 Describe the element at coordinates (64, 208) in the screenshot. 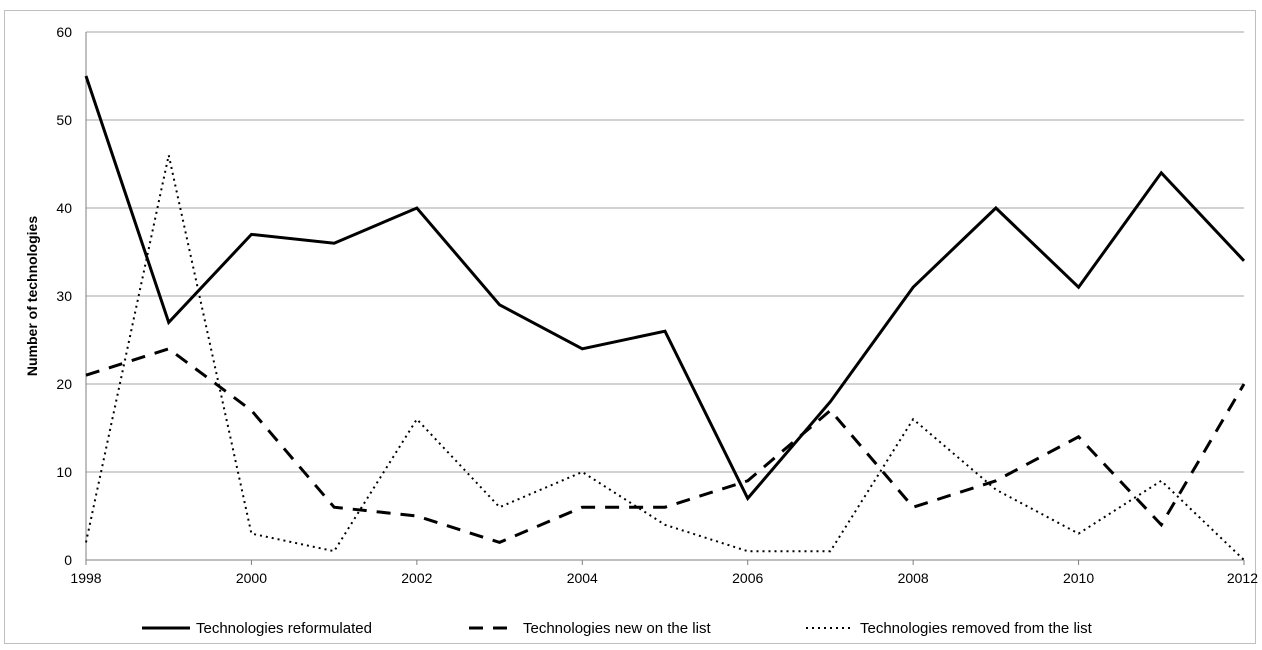

I see `y-tick-label: 40` at that location.